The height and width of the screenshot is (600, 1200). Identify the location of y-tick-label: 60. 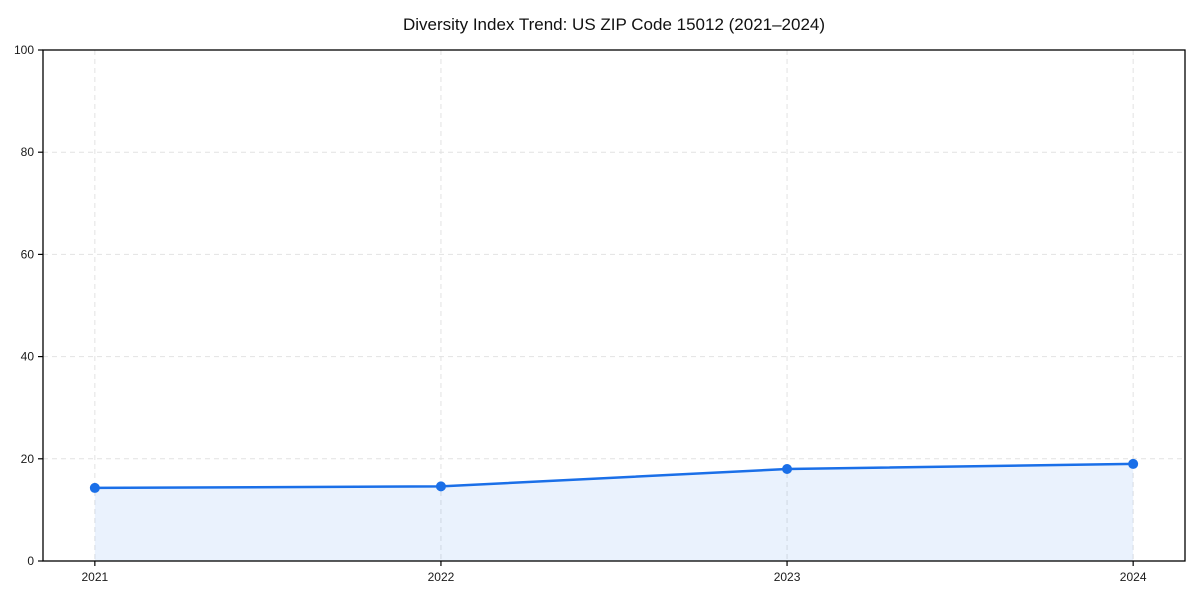
(28, 254).